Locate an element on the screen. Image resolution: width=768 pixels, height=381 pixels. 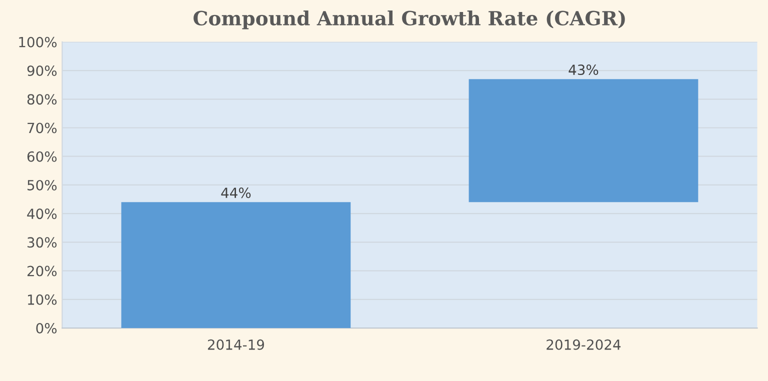
y-tick-label: 80% is located at coordinates (42, 99).